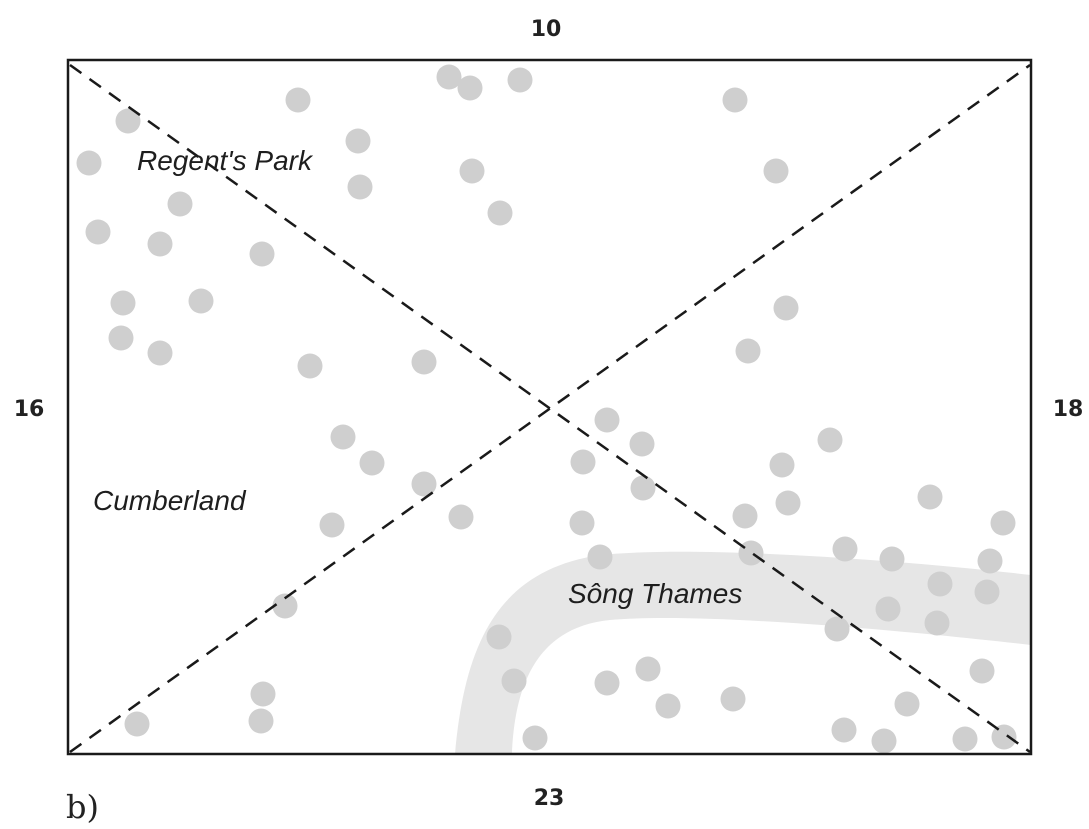 This screenshot has width=1089, height=829. Describe the element at coordinates (549, 798) in the screenshot. I see `count-bottom: 23` at that location.